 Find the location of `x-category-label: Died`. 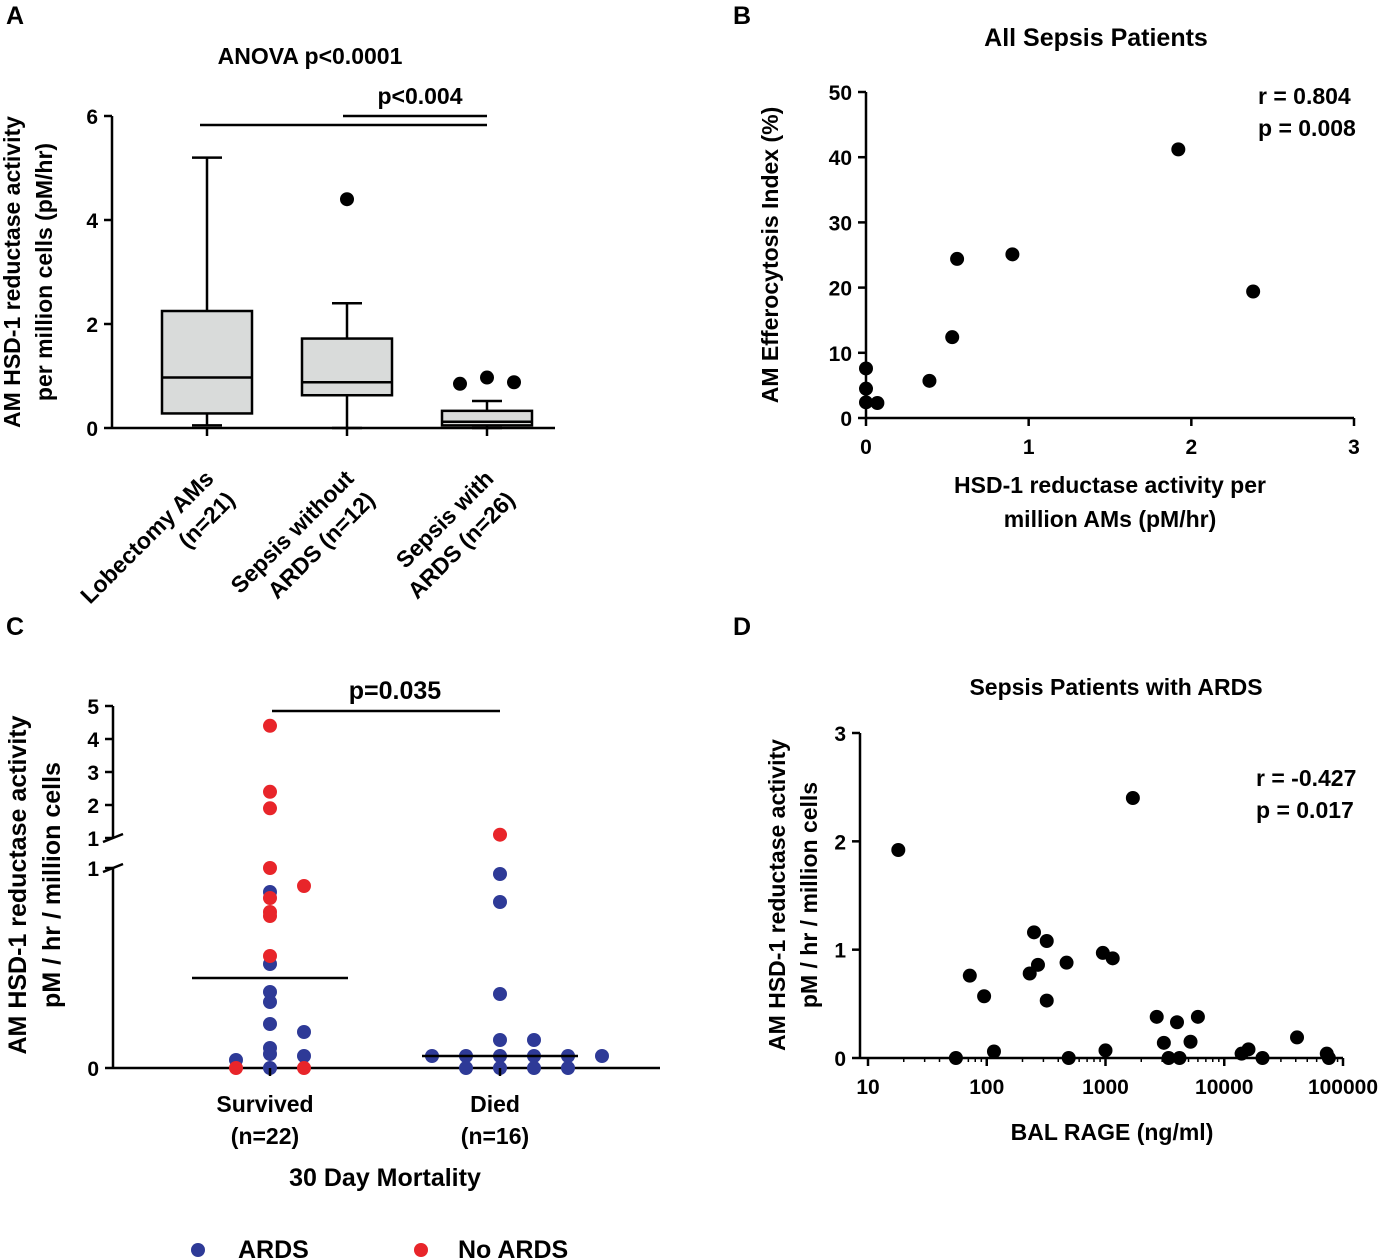

x-category-label: Died is located at coordinates (495, 1104).